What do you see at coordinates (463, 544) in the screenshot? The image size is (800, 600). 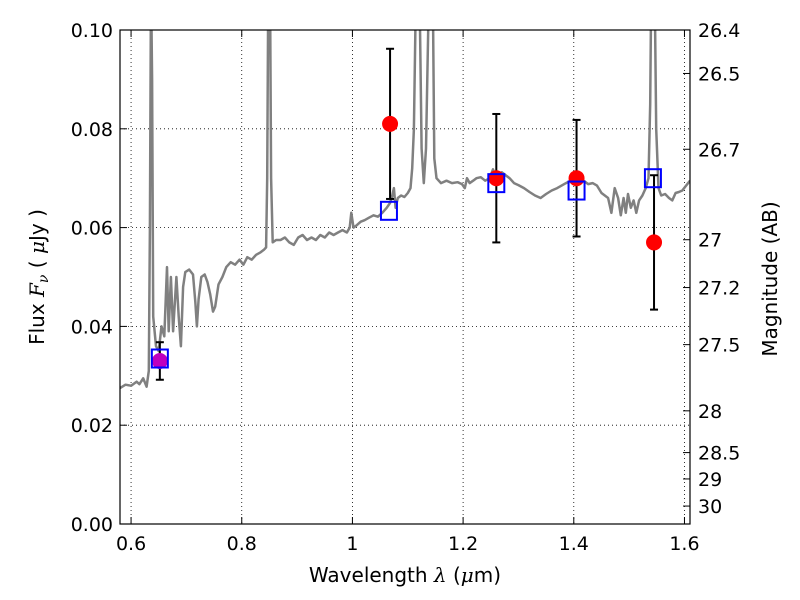 I see `x-tick-label: 1.2` at bounding box center [463, 544].